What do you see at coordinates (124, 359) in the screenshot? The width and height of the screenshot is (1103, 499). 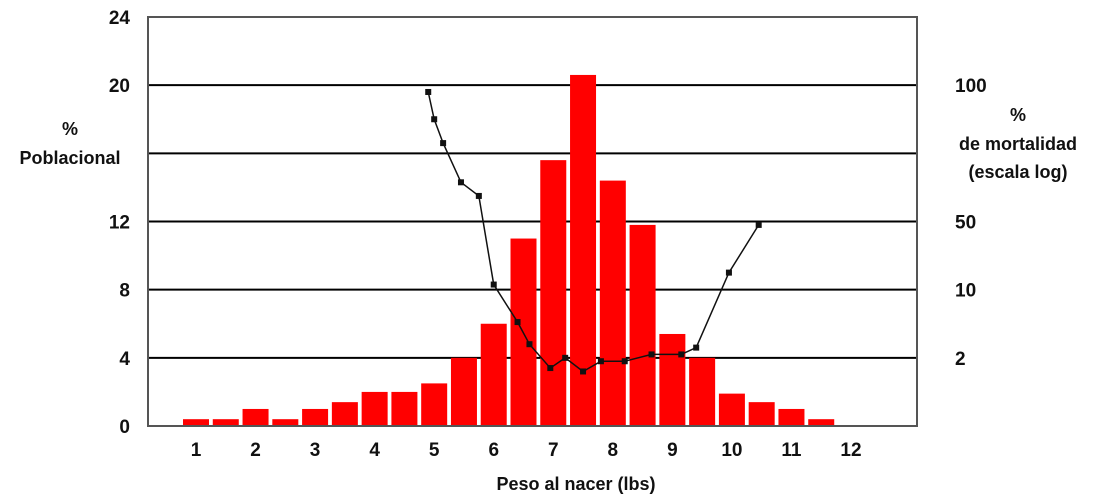 I see `y-left-tick-label: 4` at bounding box center [124, 359].